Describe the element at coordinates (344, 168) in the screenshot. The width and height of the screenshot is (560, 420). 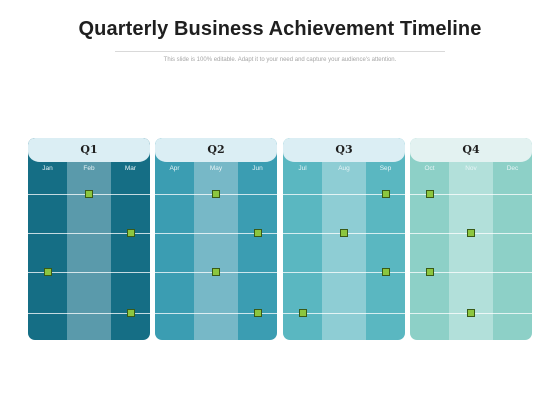
I see `month-label: Aug` at that location.